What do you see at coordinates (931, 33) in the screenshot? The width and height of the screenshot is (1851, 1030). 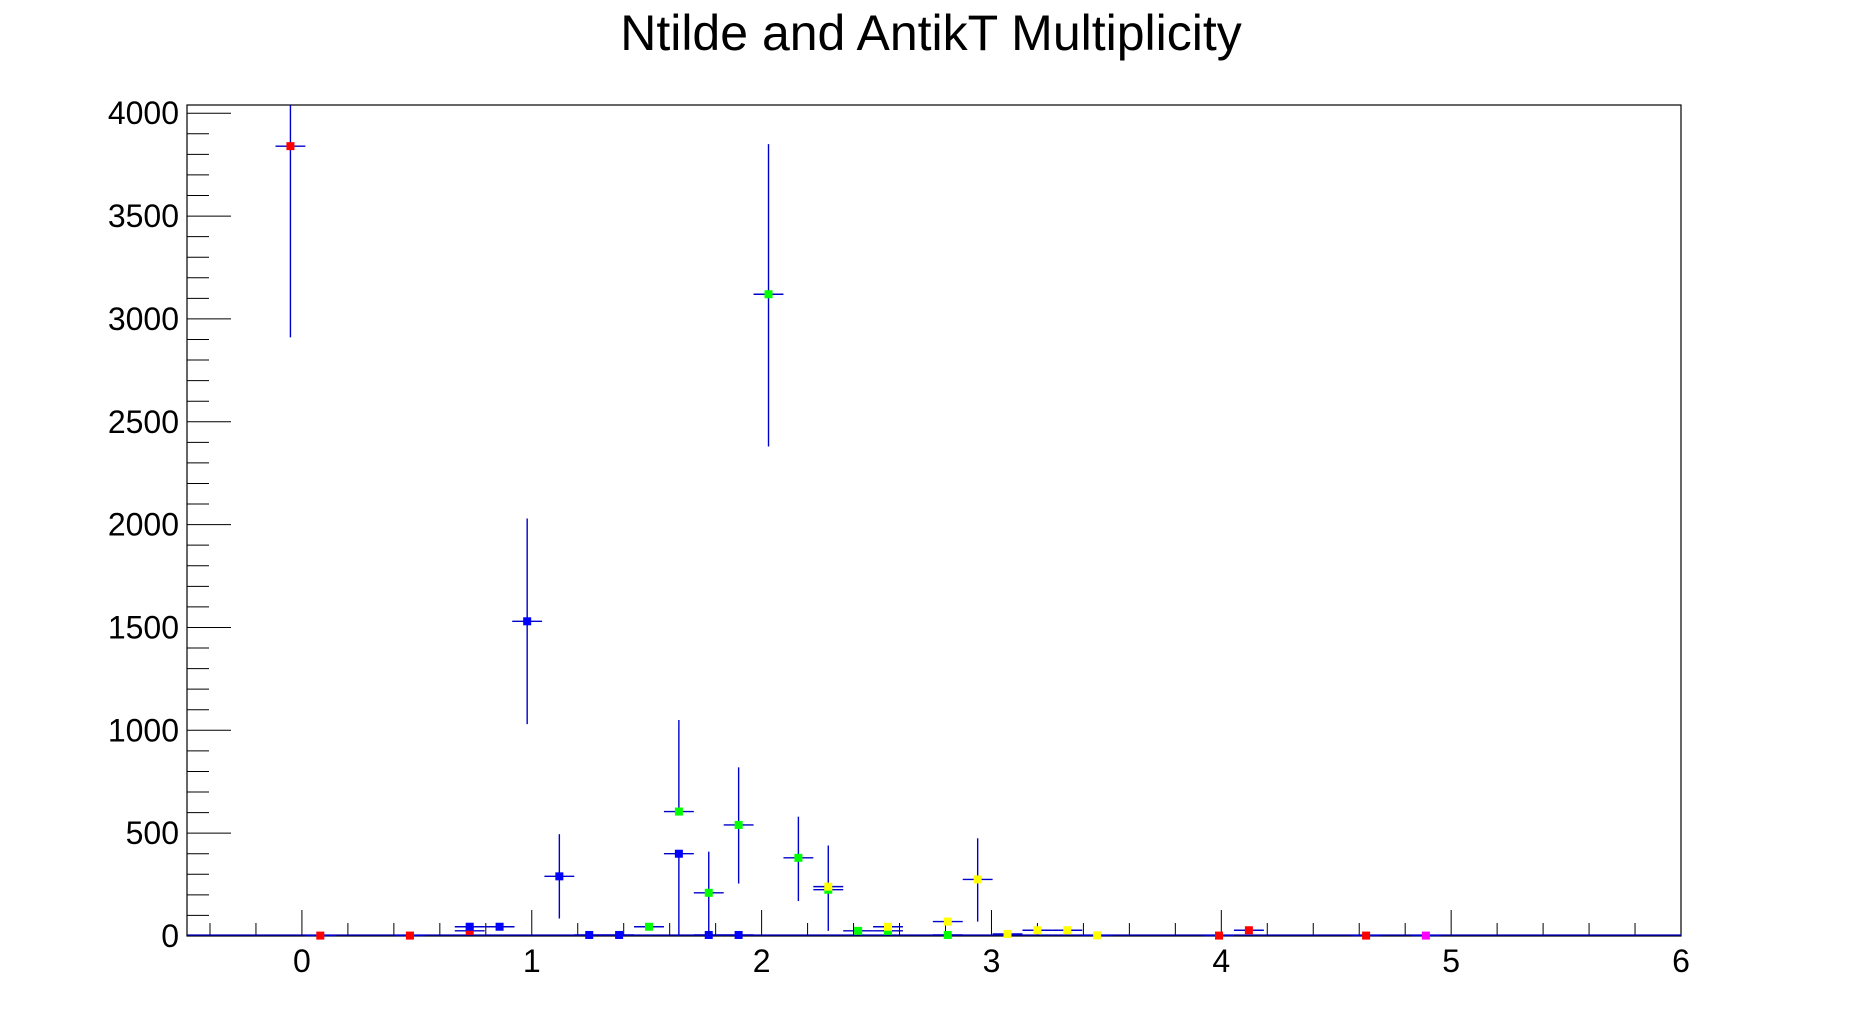 I see `chart-title: Ntilde and AntikT Multiplicity` at bounding box center [931, 33].